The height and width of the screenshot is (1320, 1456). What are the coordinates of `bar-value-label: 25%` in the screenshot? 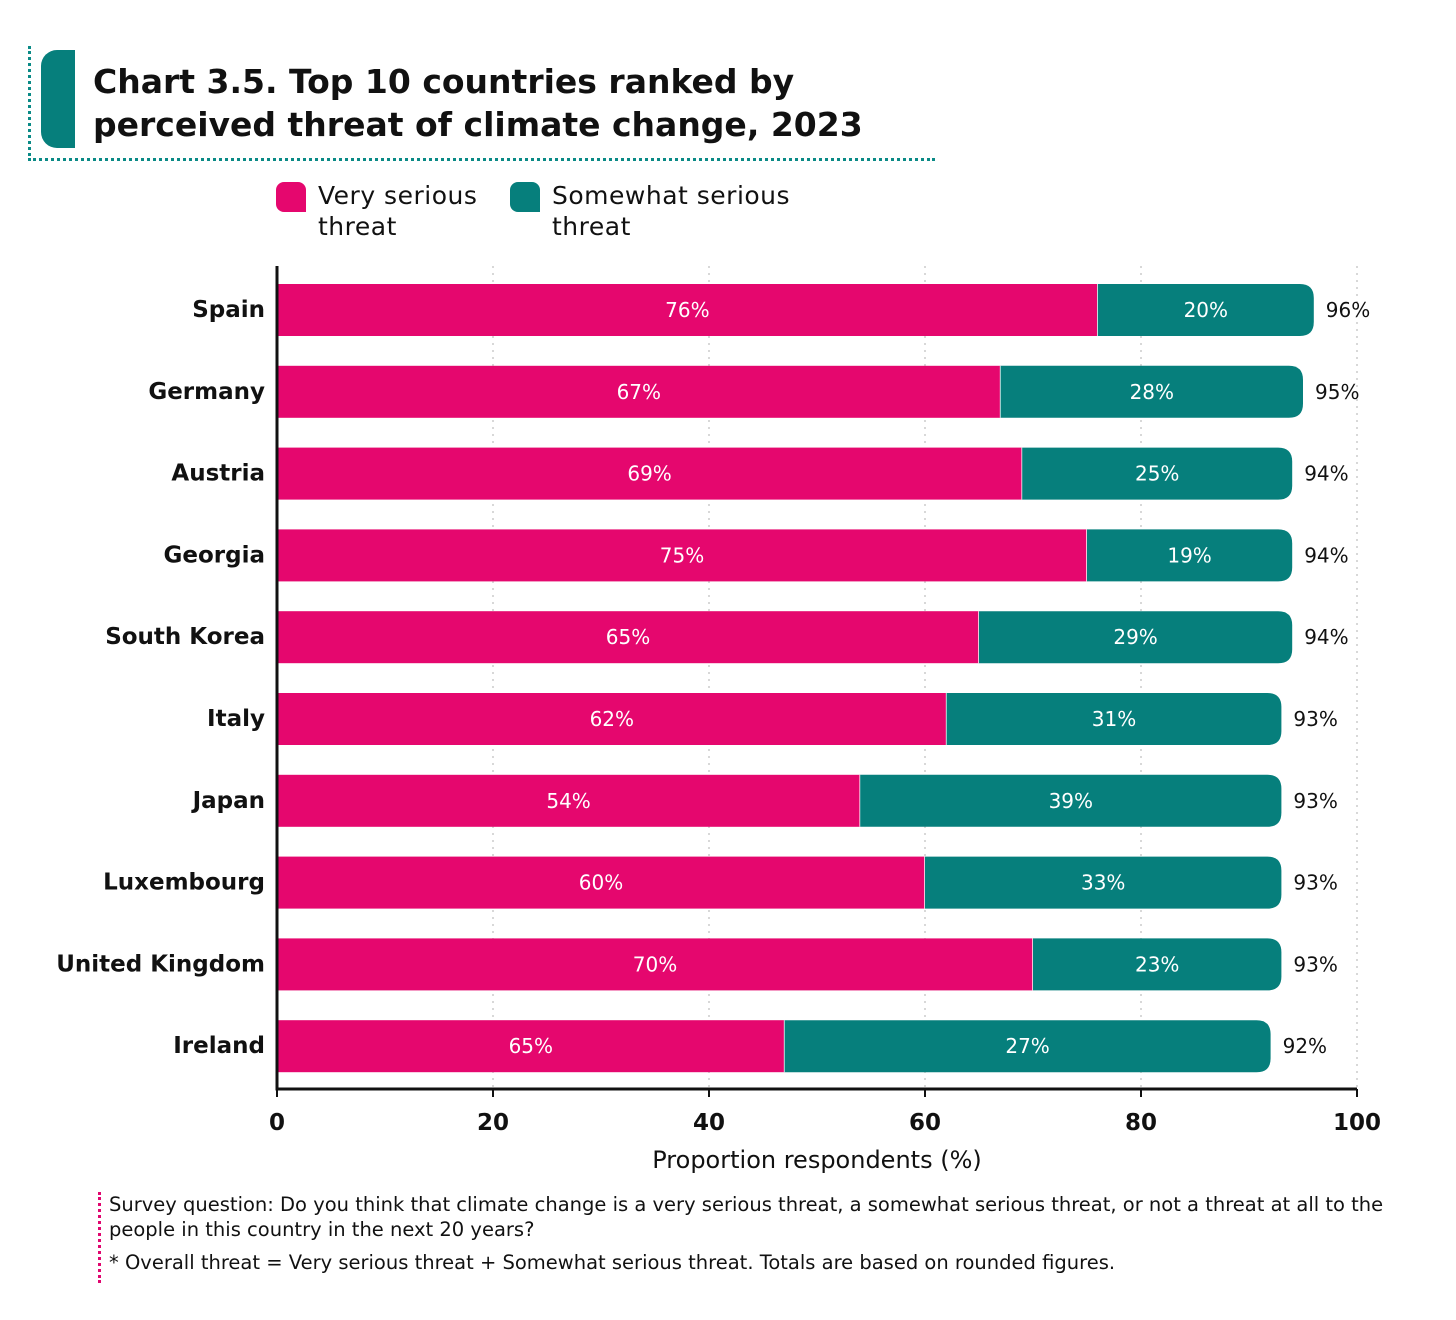 It's located at (1157, 474).